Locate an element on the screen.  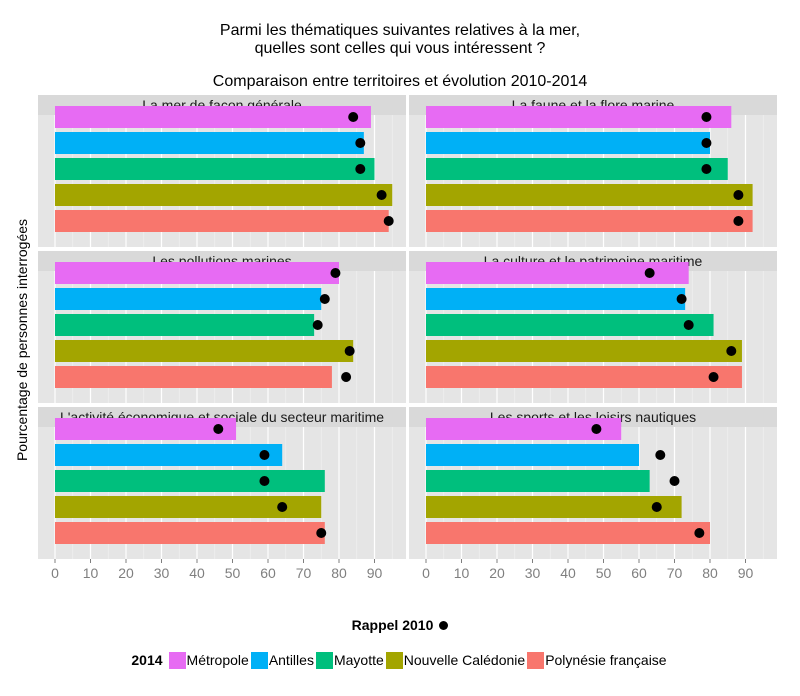
legend-item-metropole: Métropole is located at coordinates (208, 660).